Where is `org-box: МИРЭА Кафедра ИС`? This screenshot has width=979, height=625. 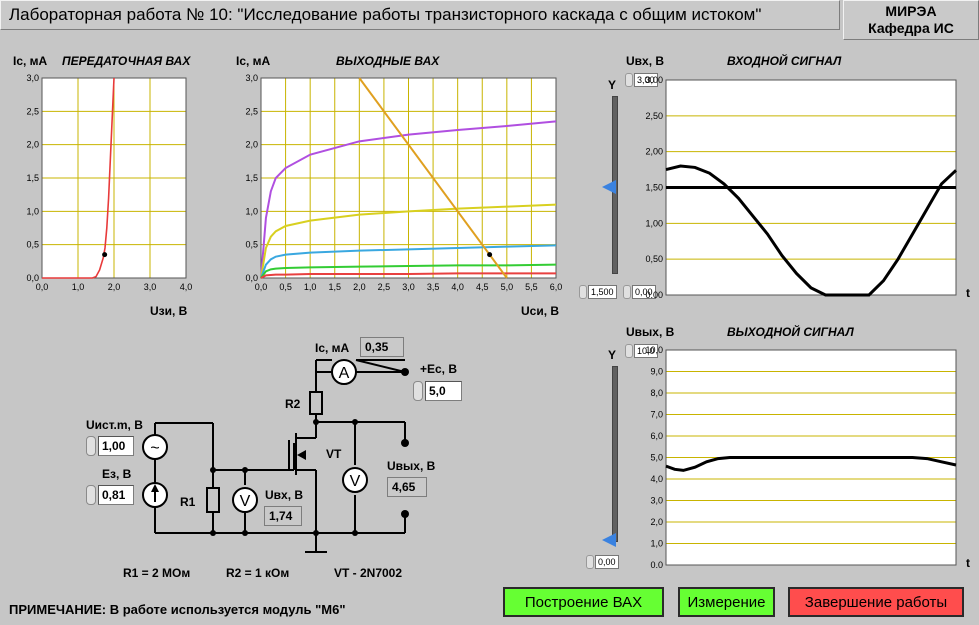 org-box: МИРЭА Кафедра ИС is located at coordinates (911, 20).